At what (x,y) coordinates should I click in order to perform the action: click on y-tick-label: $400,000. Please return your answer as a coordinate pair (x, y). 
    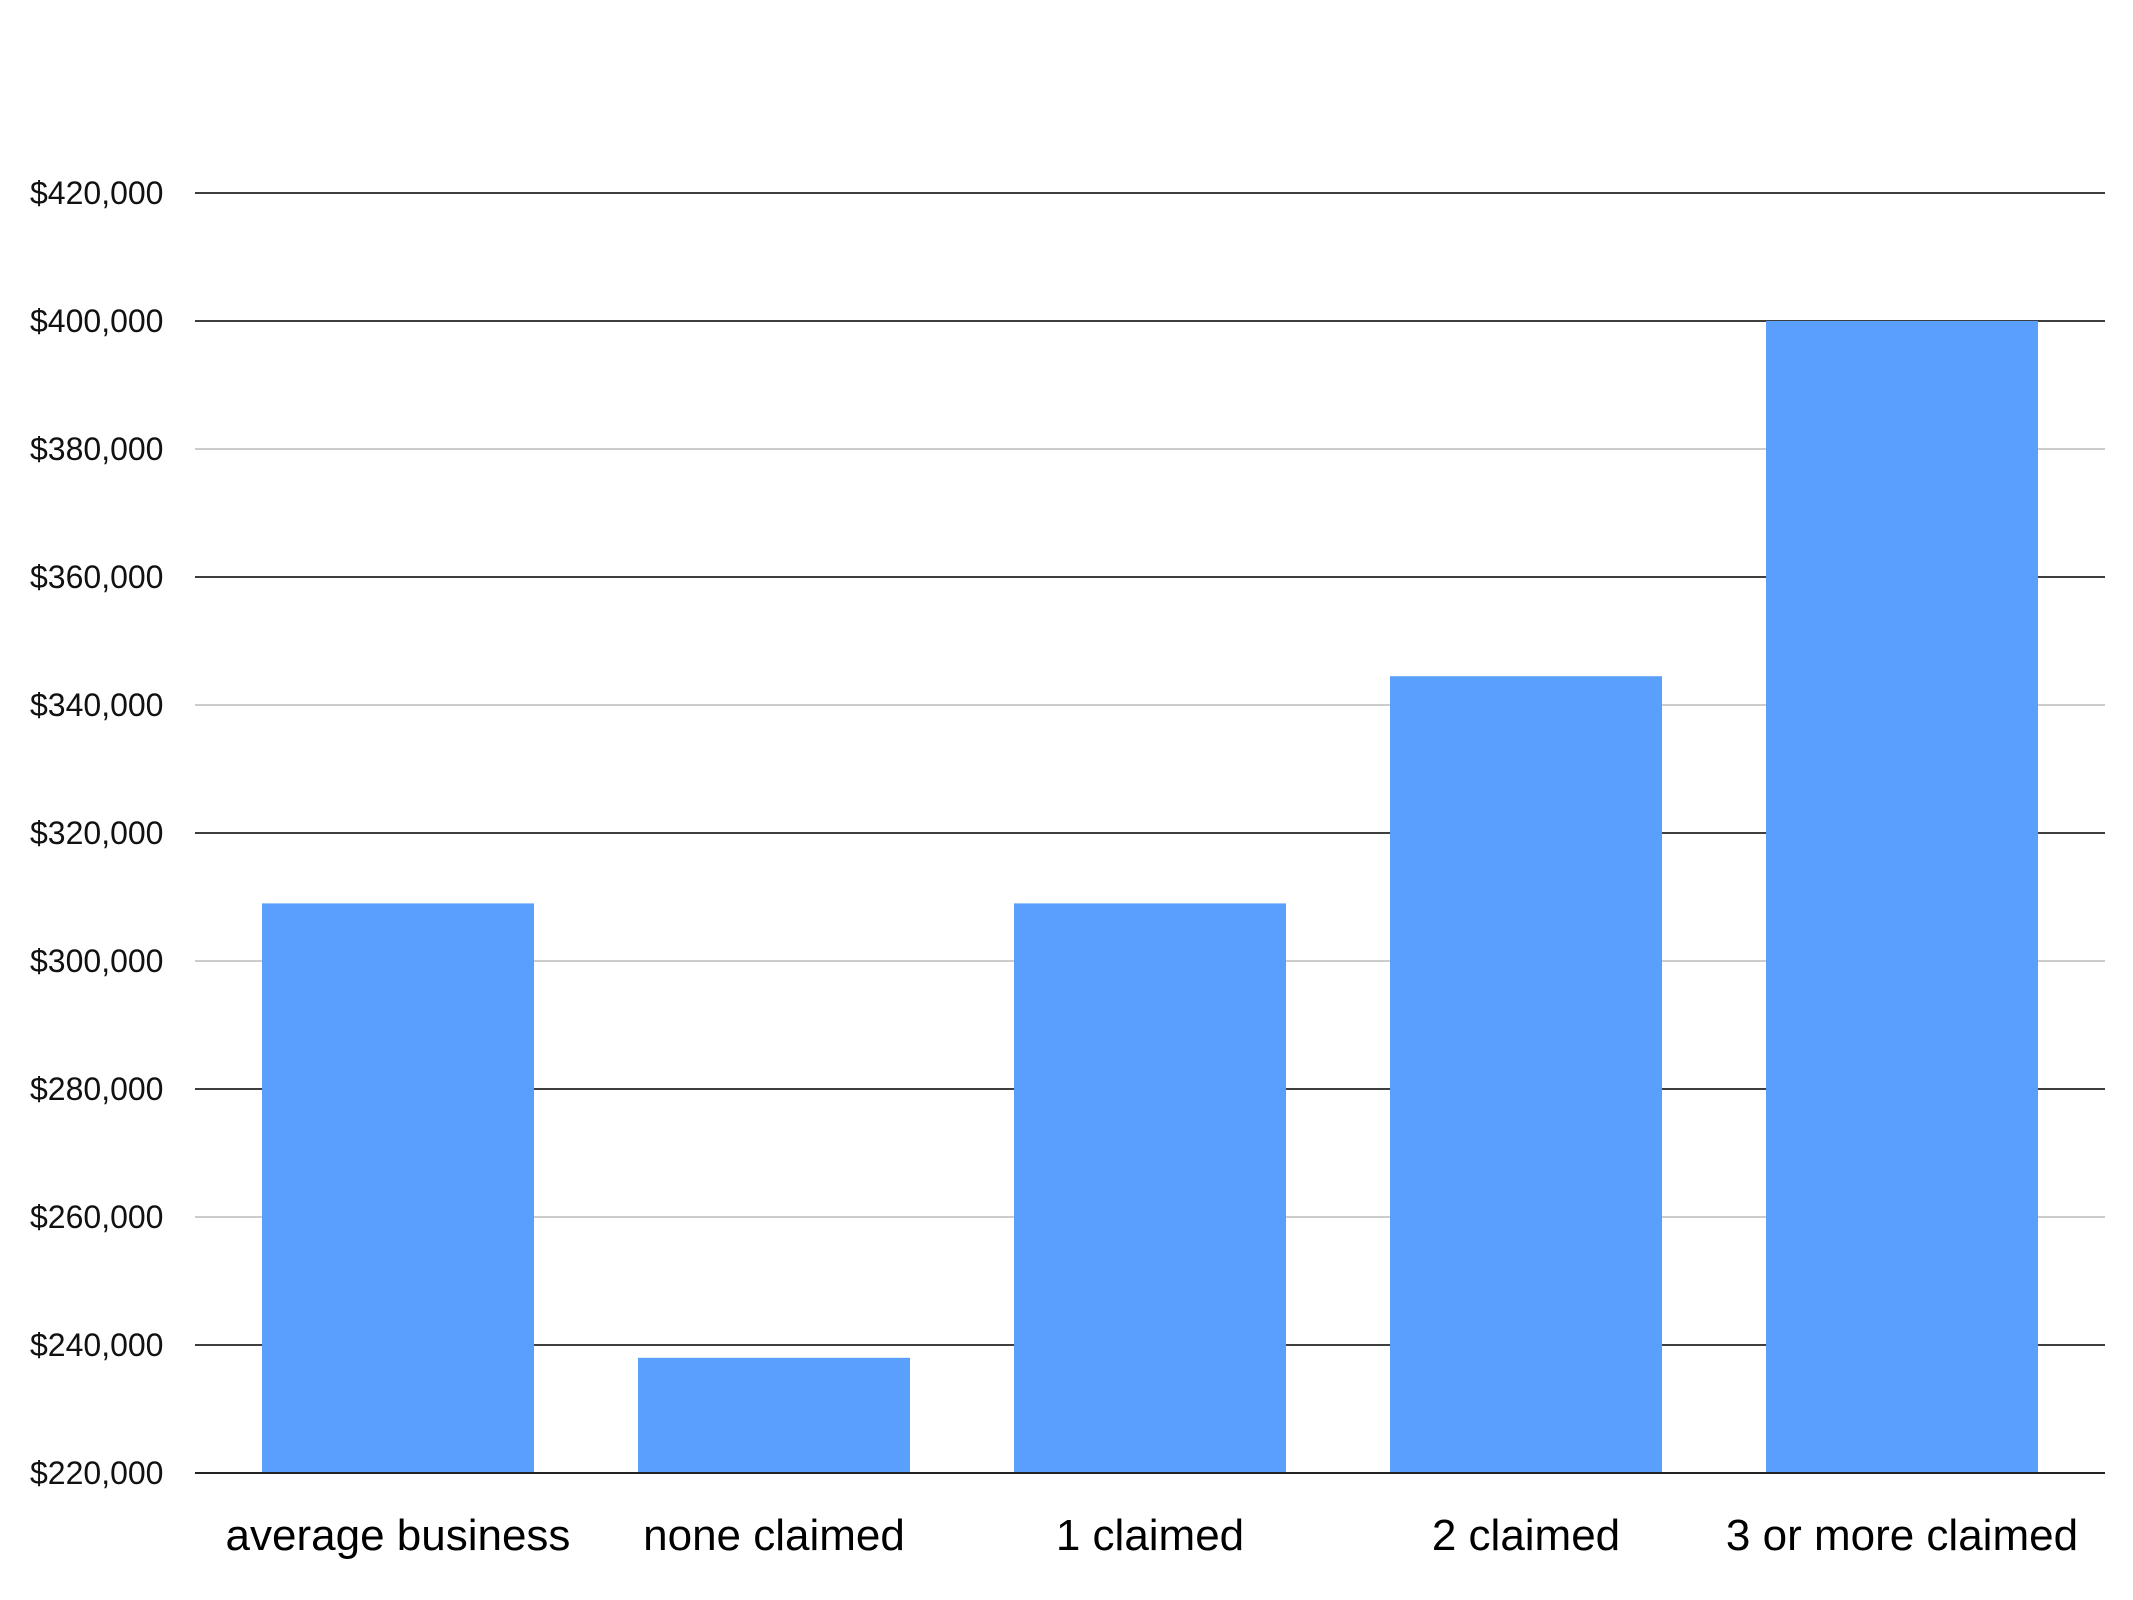
    Looking at the image, I should click on (96, 321).